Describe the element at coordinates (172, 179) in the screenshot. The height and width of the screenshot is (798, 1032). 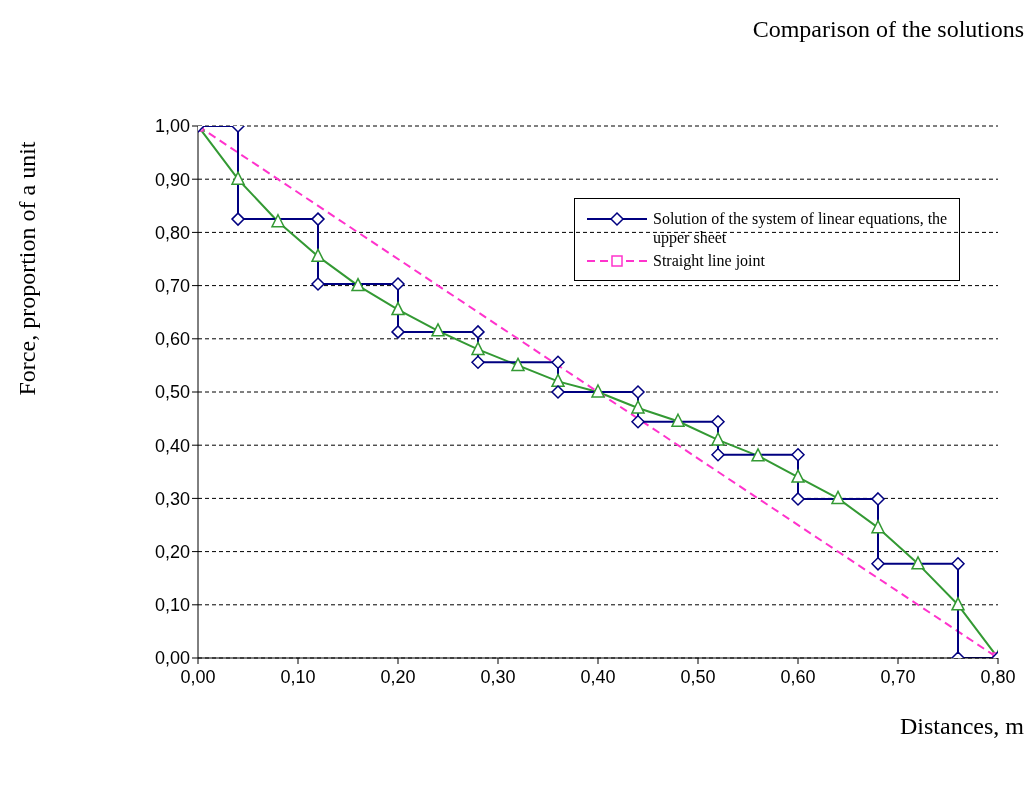
I see `y-tick-label: 0,90` at that location.